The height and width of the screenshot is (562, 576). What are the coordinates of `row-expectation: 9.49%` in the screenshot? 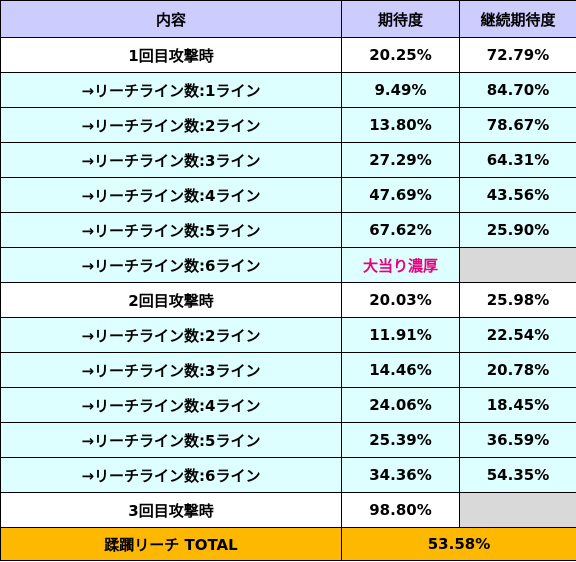 It's located at (400, 90).